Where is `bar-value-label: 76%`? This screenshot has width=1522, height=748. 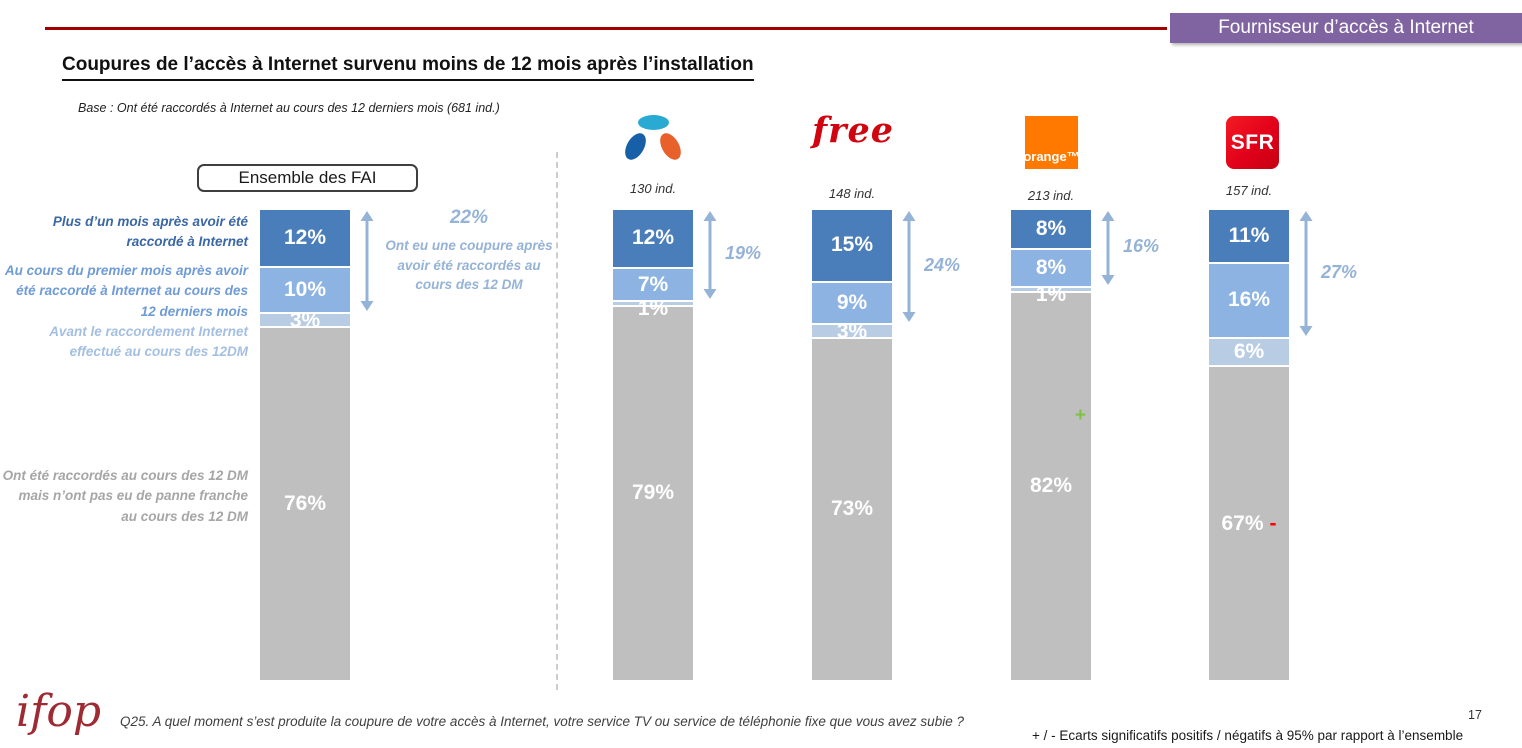
bar-value-label: 76% is located at coordinates (305, 504).